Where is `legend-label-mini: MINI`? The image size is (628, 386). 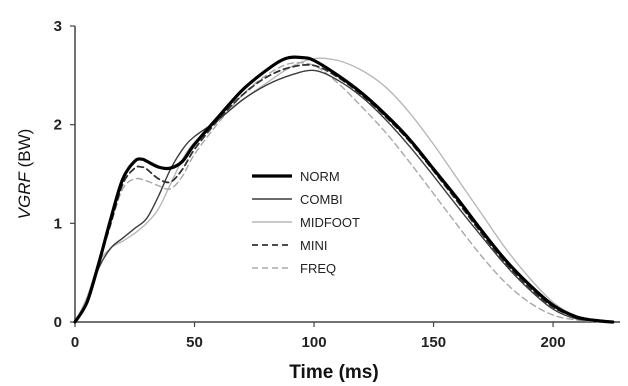
legend-label-mini: MINI is located at coordinates (313, 245).